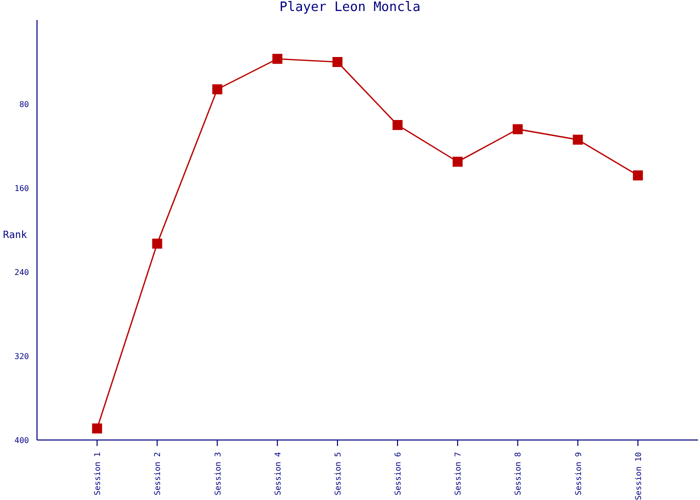 The width and height of the screenshot is (700, 500). I want to click on y-tick-label: 240, so click(22, 272).